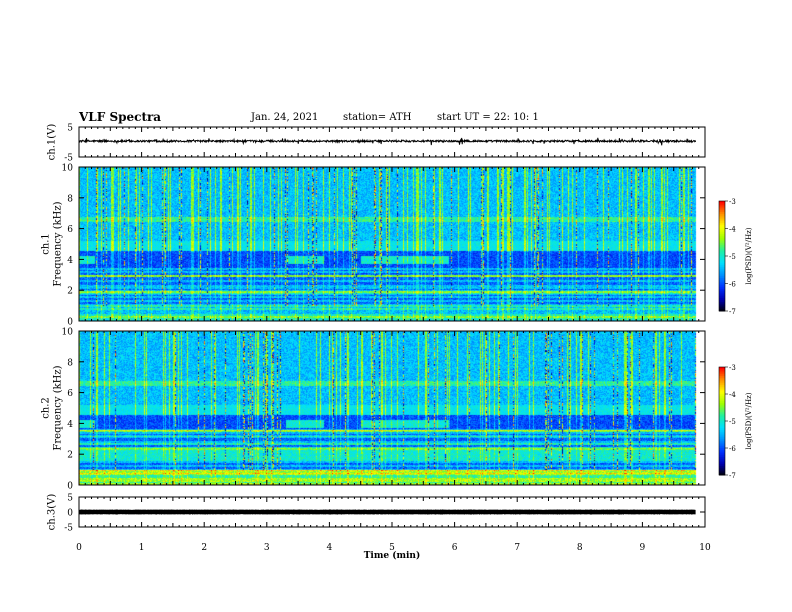  I want to click on x-tick-label: 3, so click(267, 548).